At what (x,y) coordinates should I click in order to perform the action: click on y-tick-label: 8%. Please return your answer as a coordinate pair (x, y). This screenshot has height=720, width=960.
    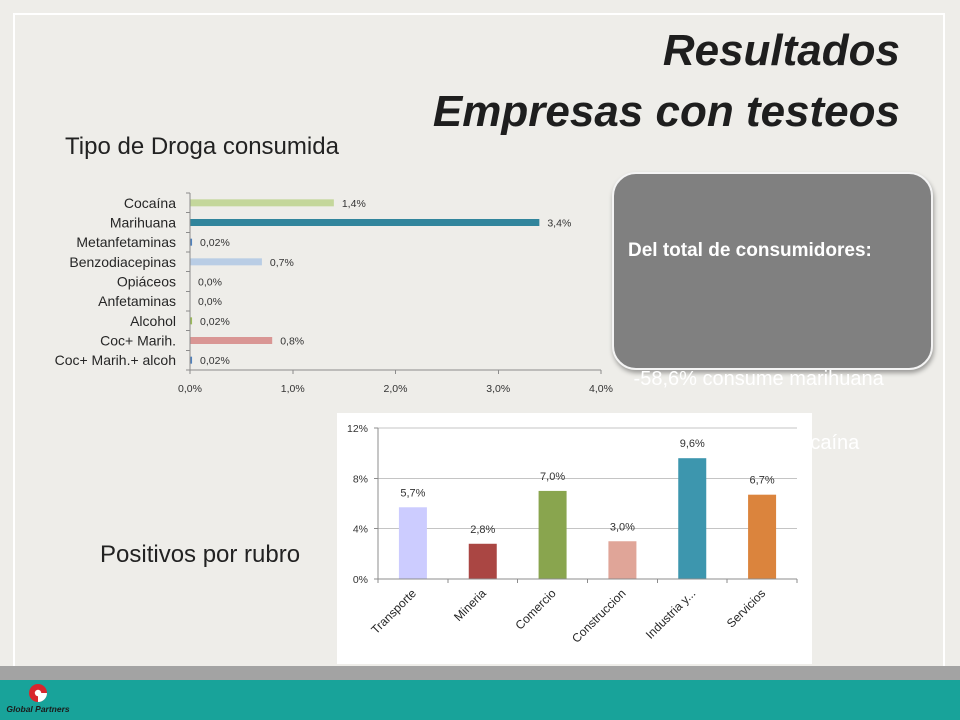
    Looking at the image, I should click on (360, 479).